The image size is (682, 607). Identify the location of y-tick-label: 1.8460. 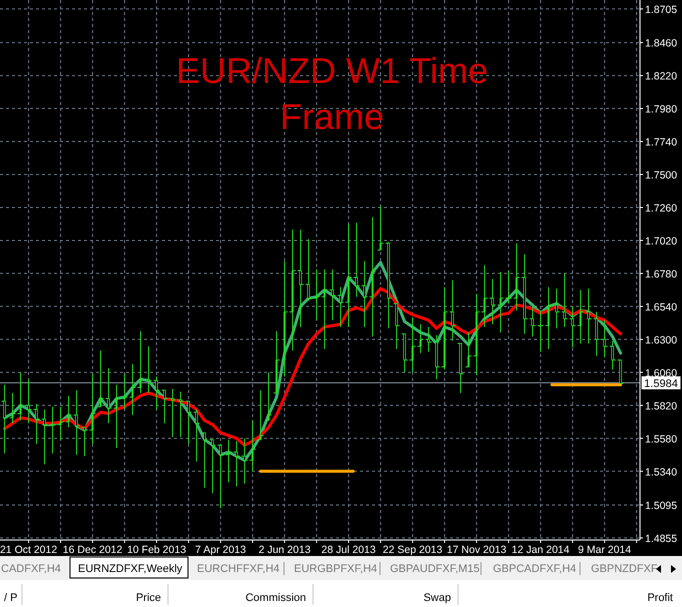
(661, 44).